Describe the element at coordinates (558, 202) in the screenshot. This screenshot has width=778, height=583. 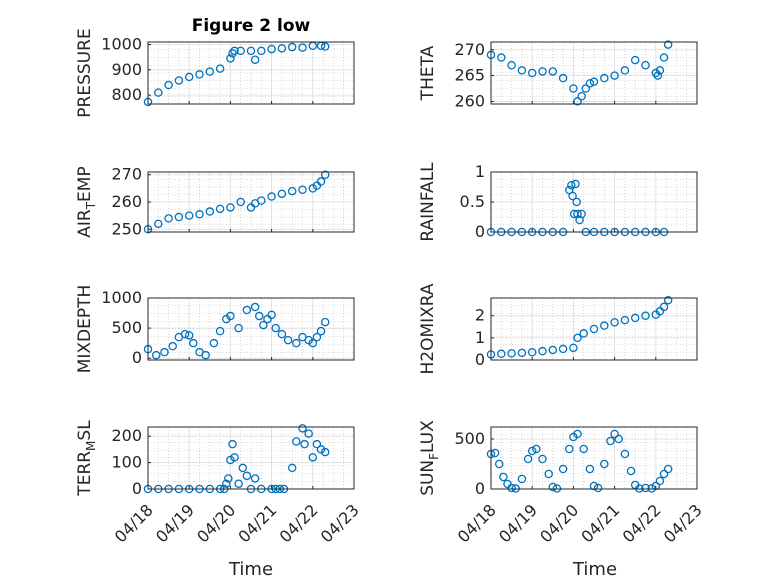
I see `subplot-rainfall: 0 0.5 1 RAINFALL` at that location.